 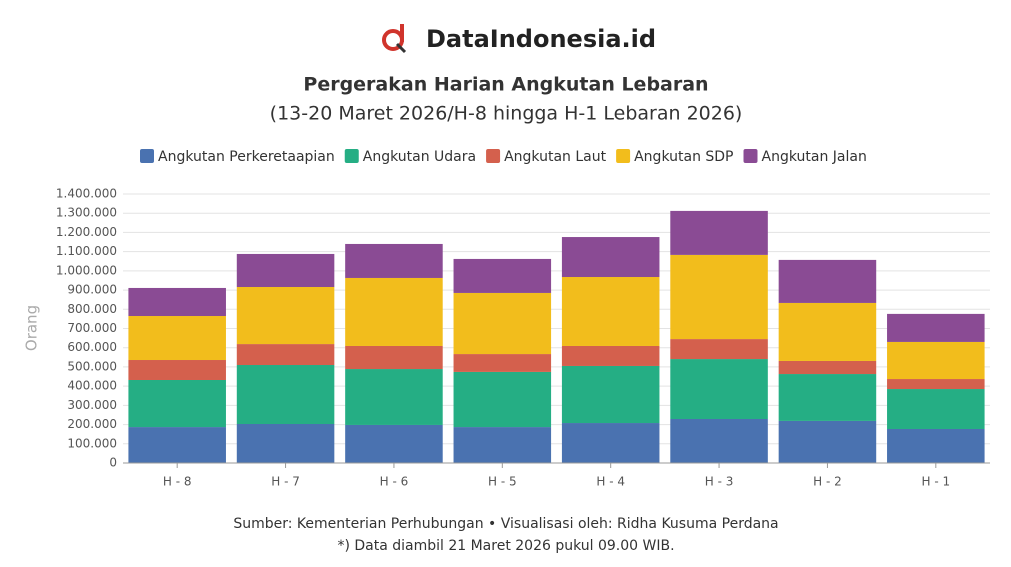 I want to click on chart-title: Pergerakan Harian Angkutan Lebaran, so click(x=505, y=85).